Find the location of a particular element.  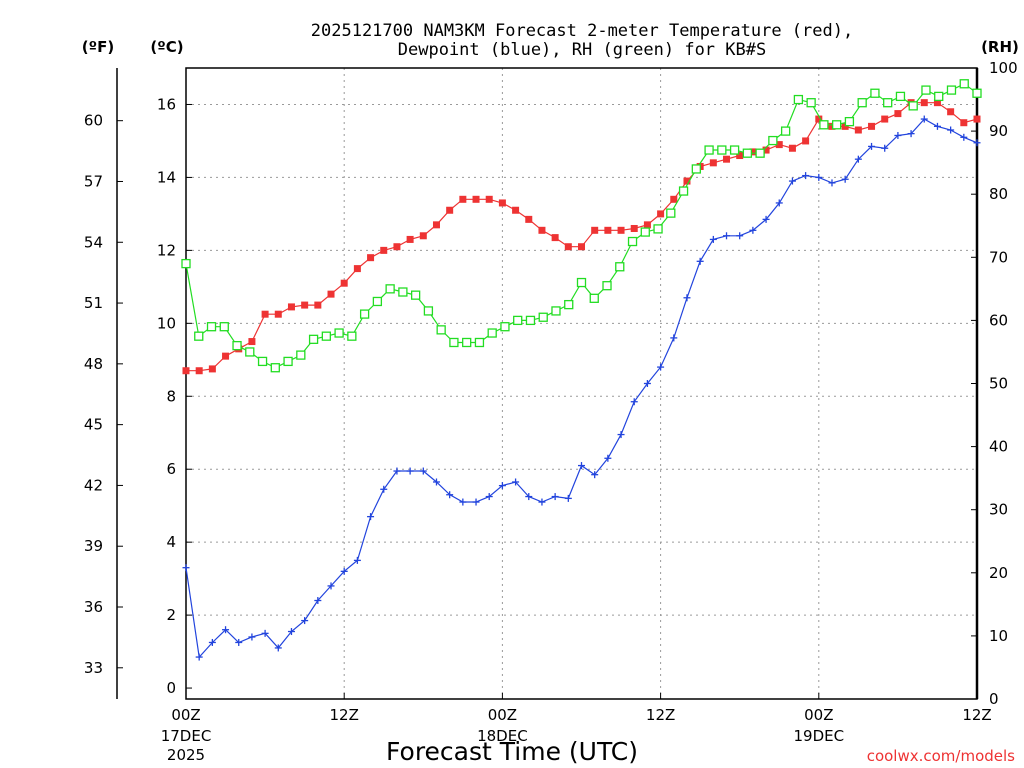

fahrenheit-tick-label: 48 is located at coordinates (93, 364).